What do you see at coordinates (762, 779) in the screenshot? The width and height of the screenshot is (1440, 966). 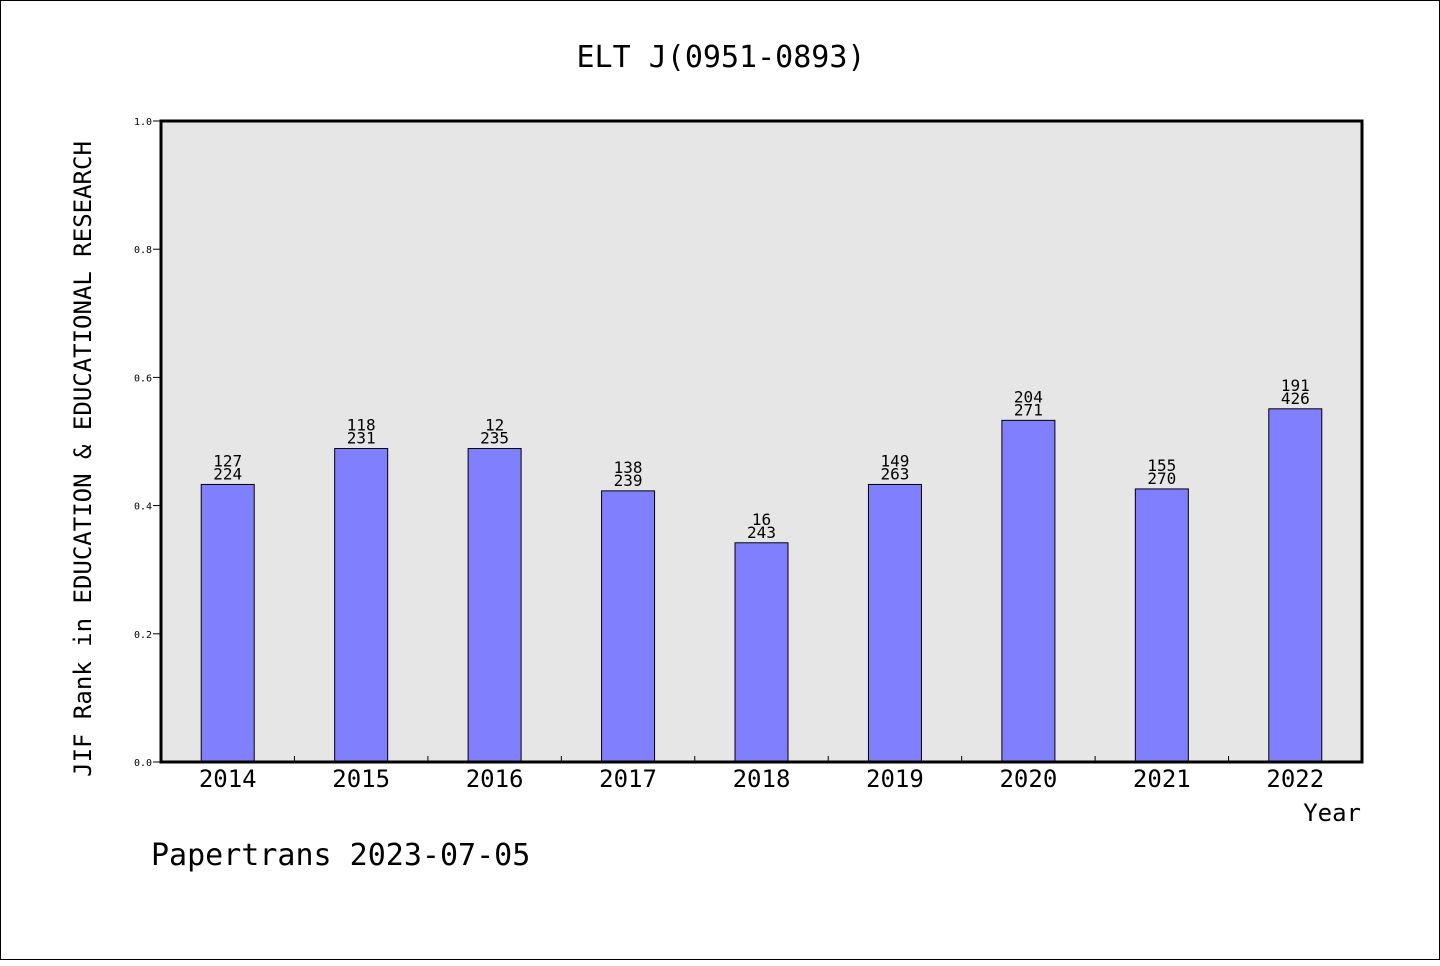 I see `x-tick-label-2018: 2018` at bounding box center [762, 779].